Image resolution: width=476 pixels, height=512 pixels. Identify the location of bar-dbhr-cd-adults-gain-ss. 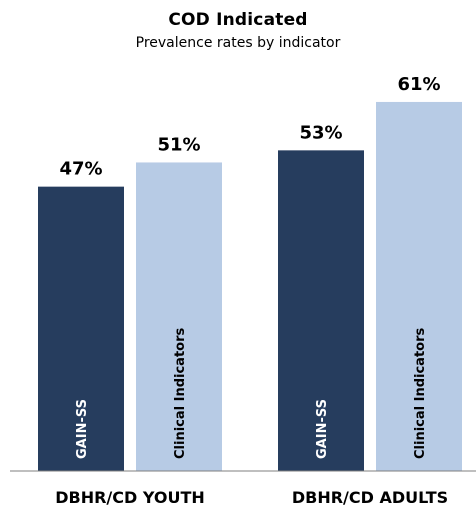
(321, 310).